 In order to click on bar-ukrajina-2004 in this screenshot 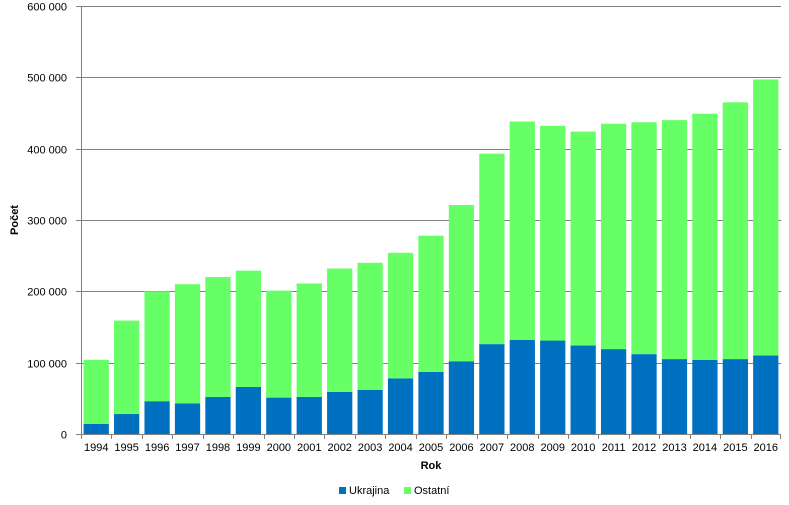, I will do `click(400, 406)`.